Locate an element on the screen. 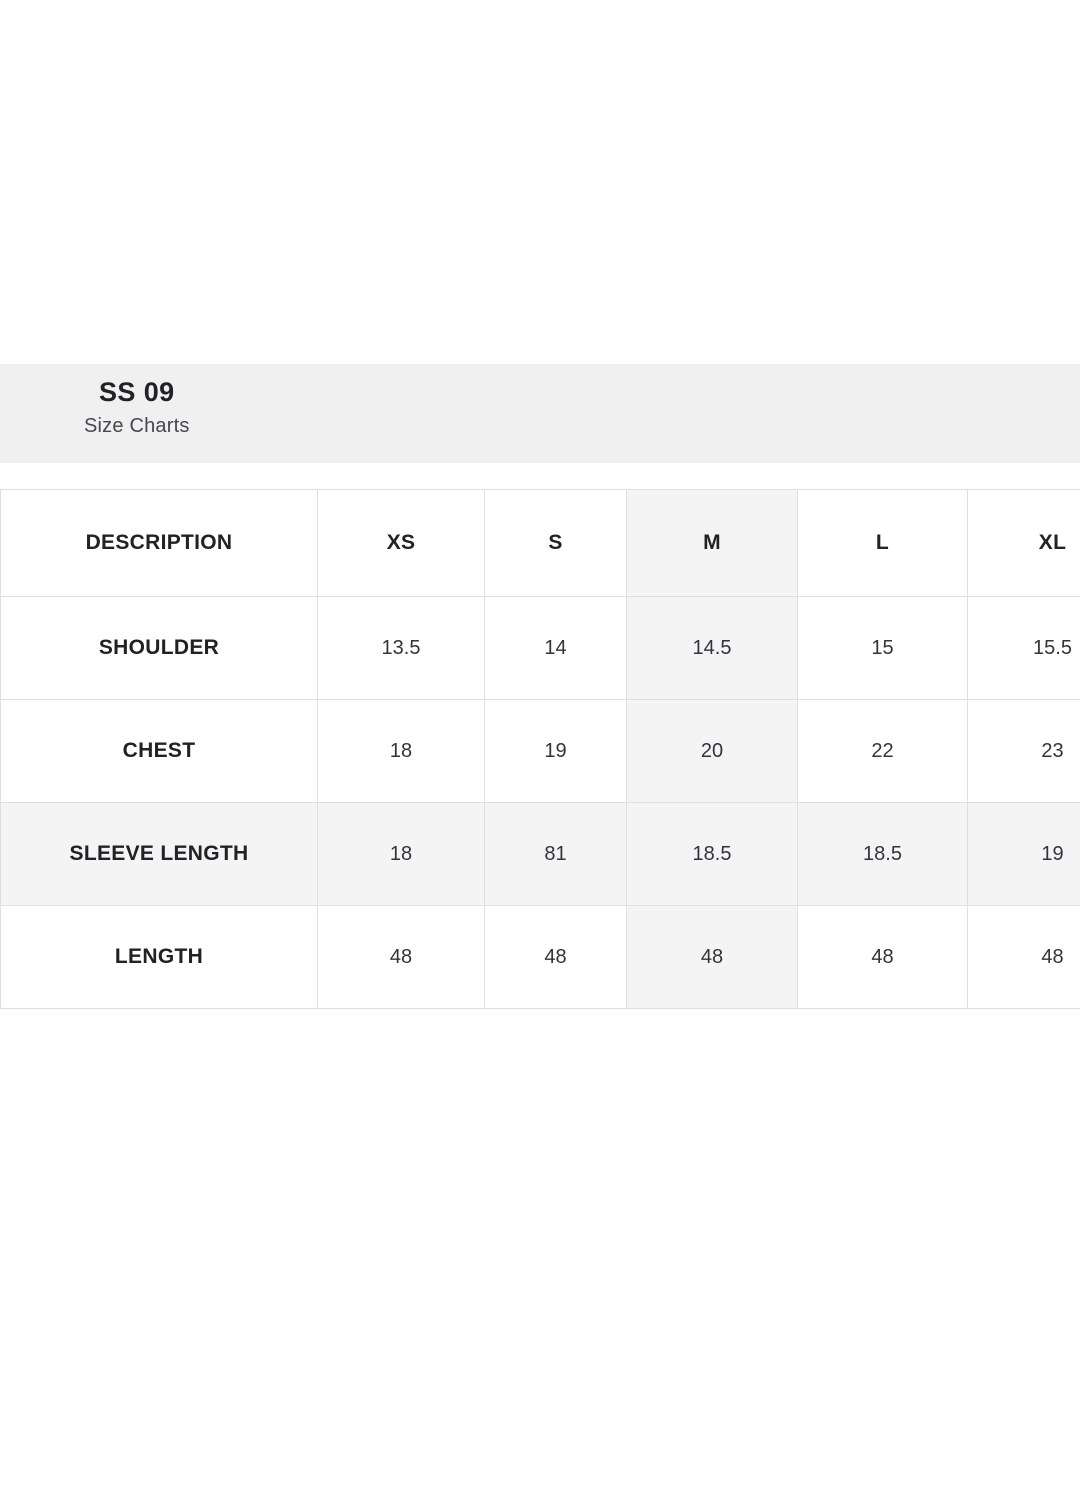  cell-sleeve-length-xs: 18 is located at coordinates (401, 854).